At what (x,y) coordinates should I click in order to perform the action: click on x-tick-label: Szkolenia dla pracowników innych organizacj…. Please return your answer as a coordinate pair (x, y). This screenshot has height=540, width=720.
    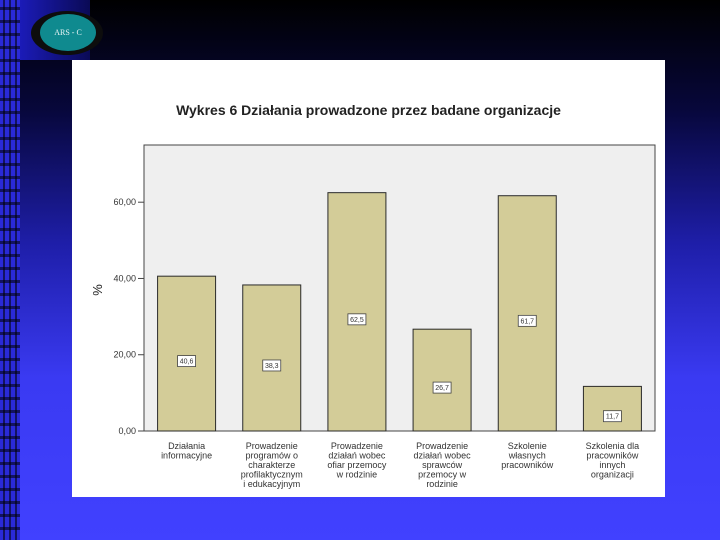
    Looking at the image, I should click on (613, 460).